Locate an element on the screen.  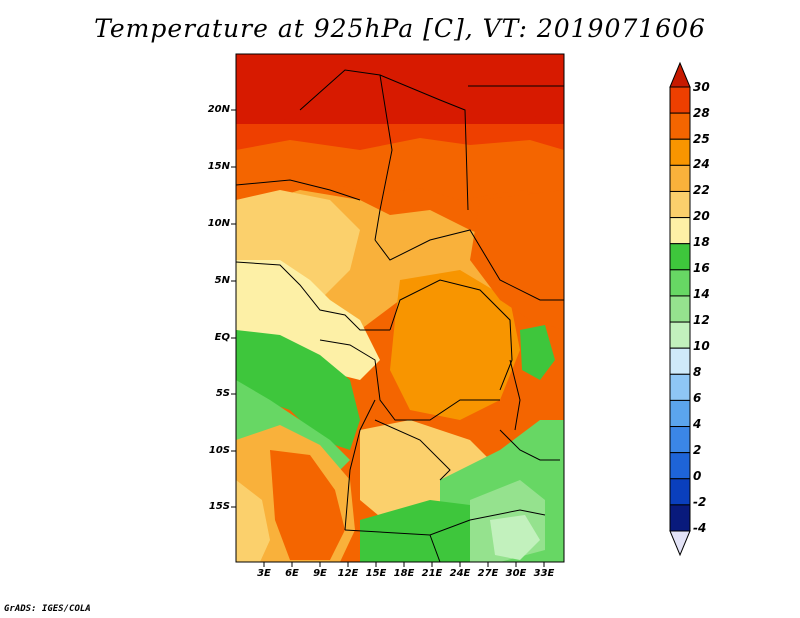
colorbar-label: 12 is located at coordinates (701, 320).